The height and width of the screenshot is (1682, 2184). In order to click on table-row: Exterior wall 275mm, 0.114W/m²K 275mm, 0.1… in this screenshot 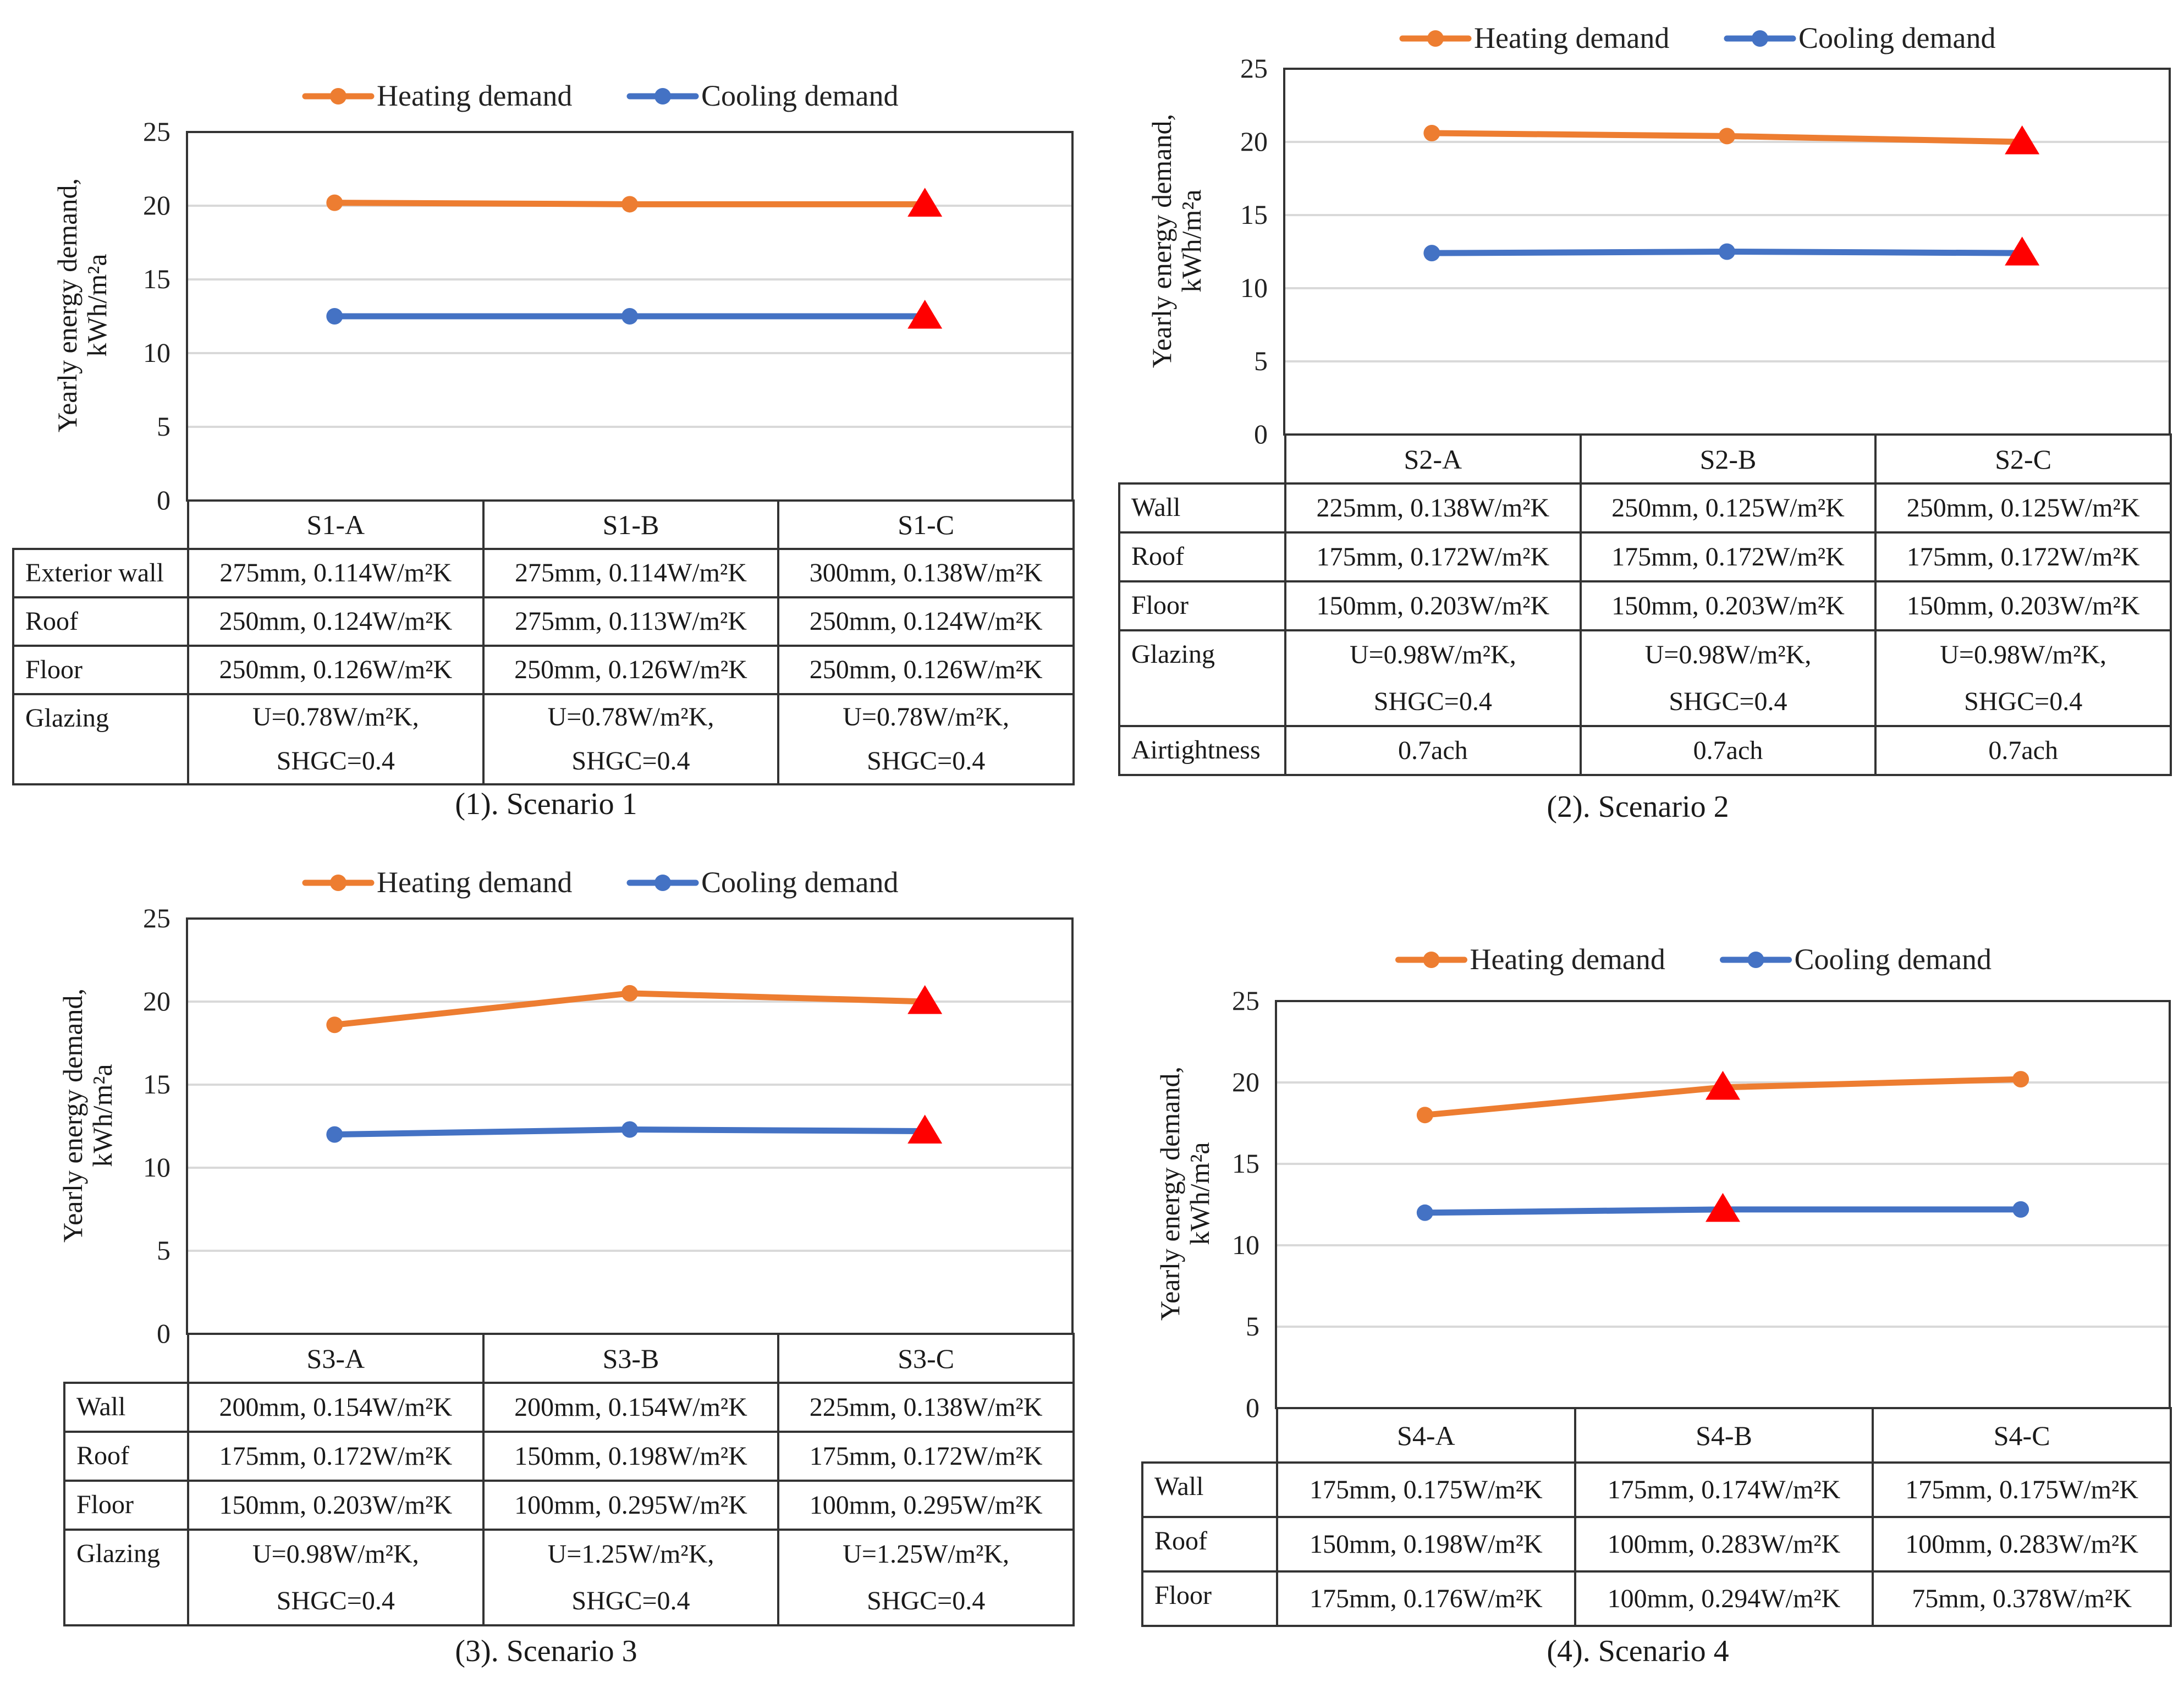, I will do `click(543, 573)`.